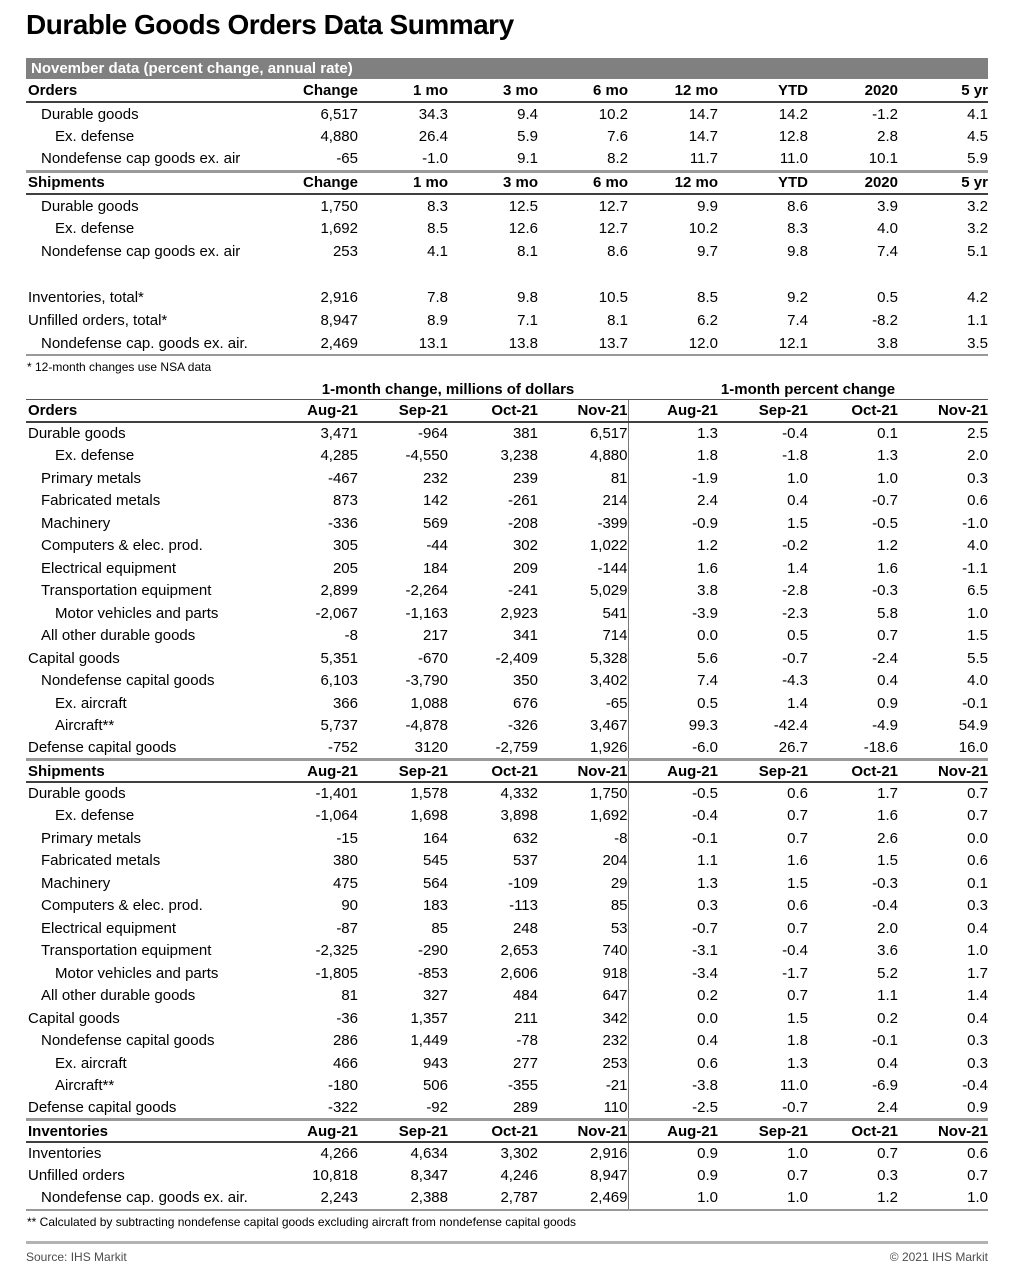 This screenshot has width=1014, height=1264. I want to click on cell-value: -87, so click(347, 928).